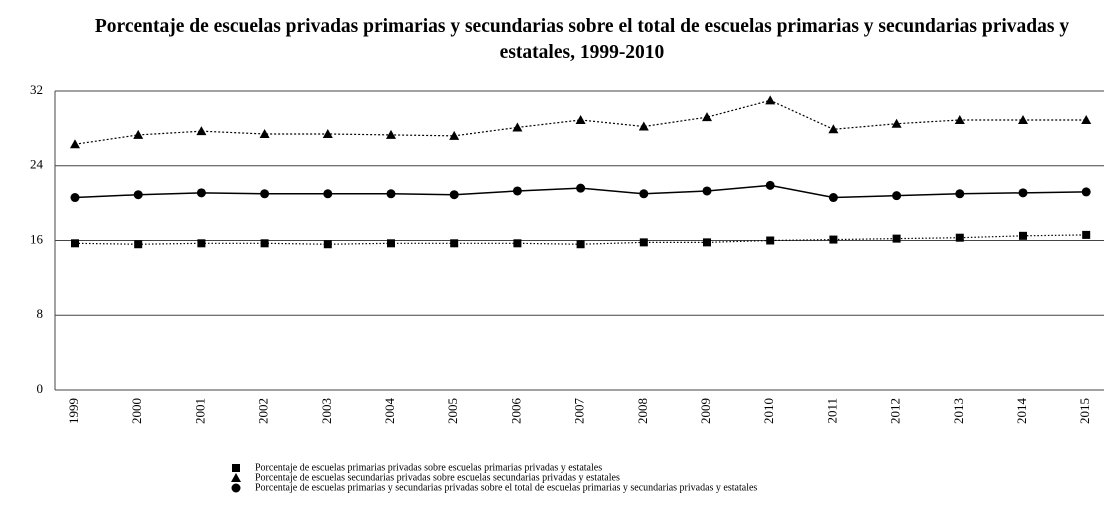 This screenshot has height=506, width=1104. Describe the element at coordinates (263, 411) in the screenshot. I see `x-tick-label: 2002` at that location.